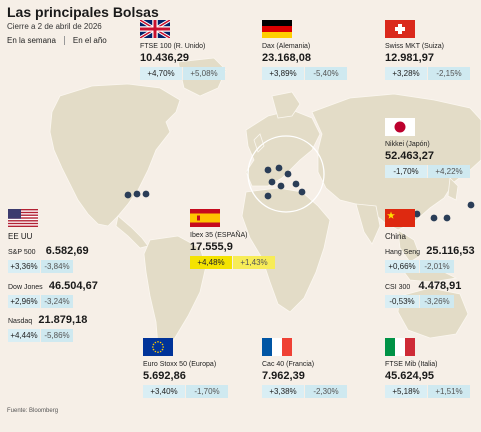 Image resolution: width=481 pixels, height=432 pixels. What do you see at coordinates (67, 251) in the screenshot?
I see `index-value: 6.582,69` at bounding box center [67, 251].